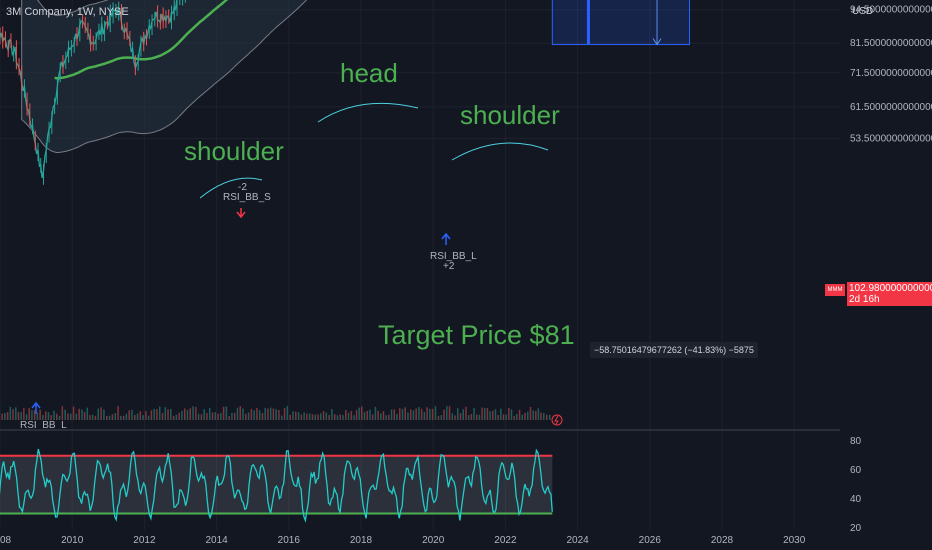 The height and width of the screenshot is (550, 932). Describe the element at coordinates (67, 12) in the screenshot. I see `chart-title: 3M Company, 1W, NYSE` at that location.